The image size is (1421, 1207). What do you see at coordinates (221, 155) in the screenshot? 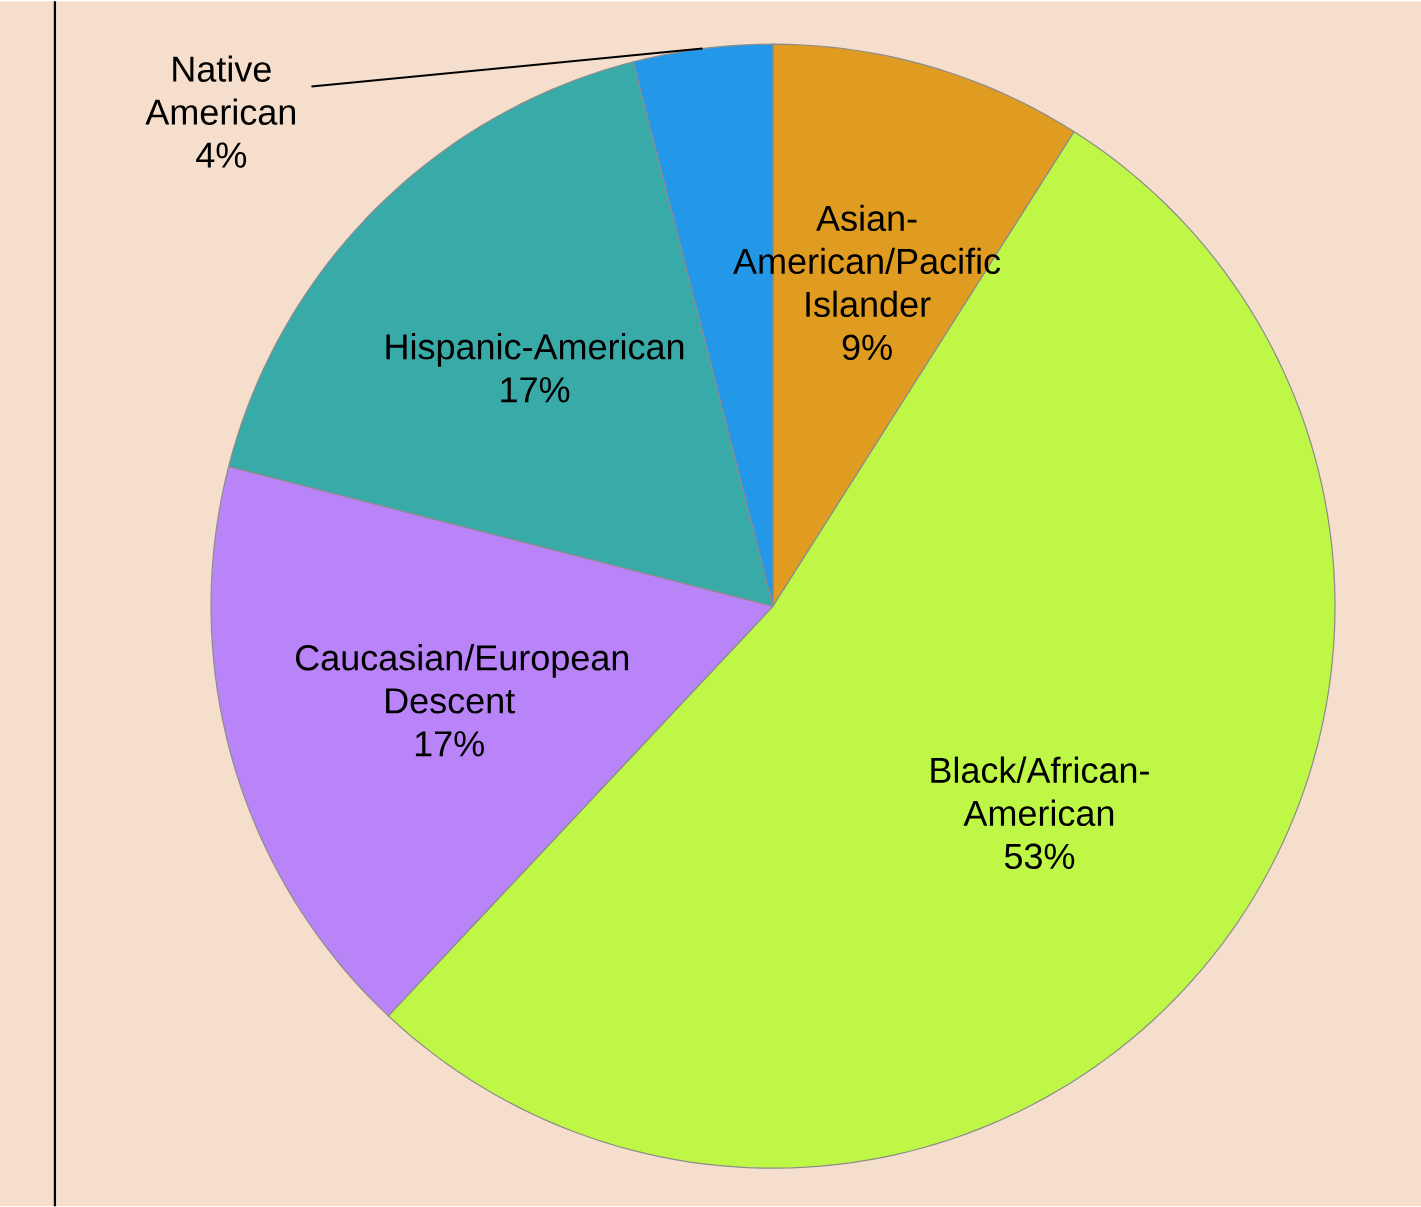
I see `data-label: 4%` at bounding box center [221, 155].